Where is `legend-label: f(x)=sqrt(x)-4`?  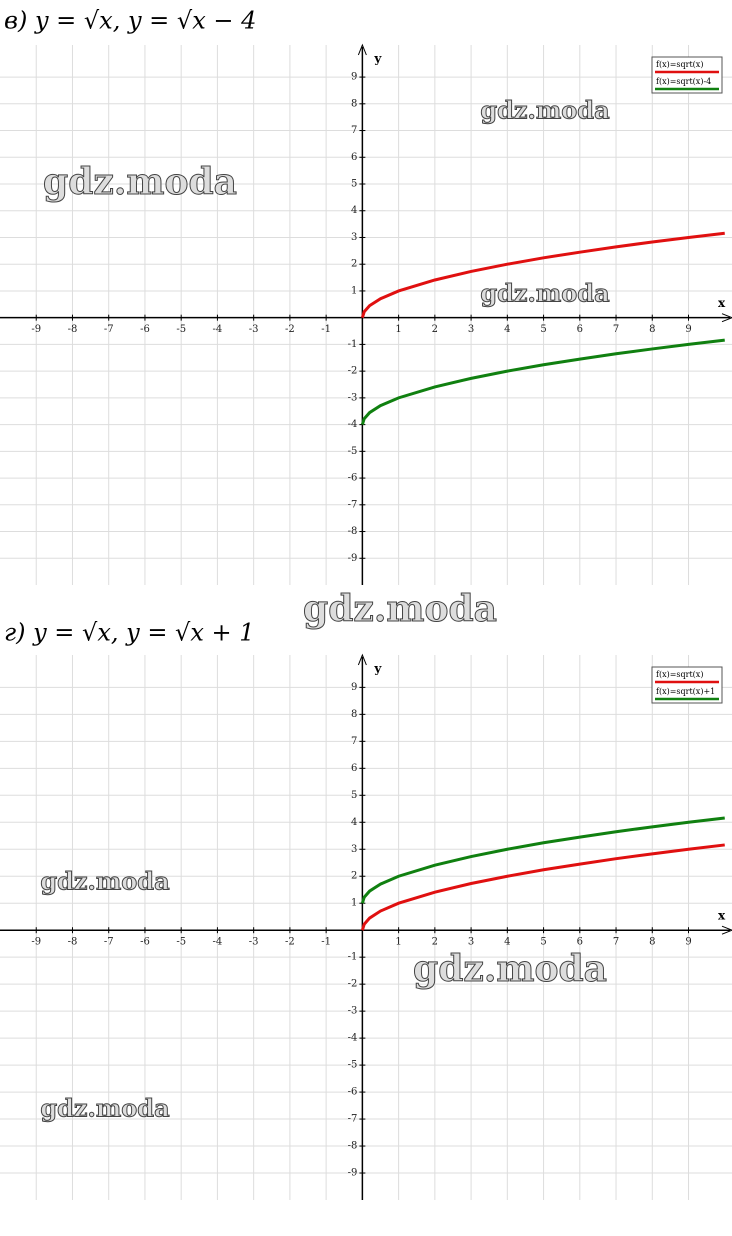
legend-label: f(x)=sqrt(x)-4 is located at coordinates (683, 81).